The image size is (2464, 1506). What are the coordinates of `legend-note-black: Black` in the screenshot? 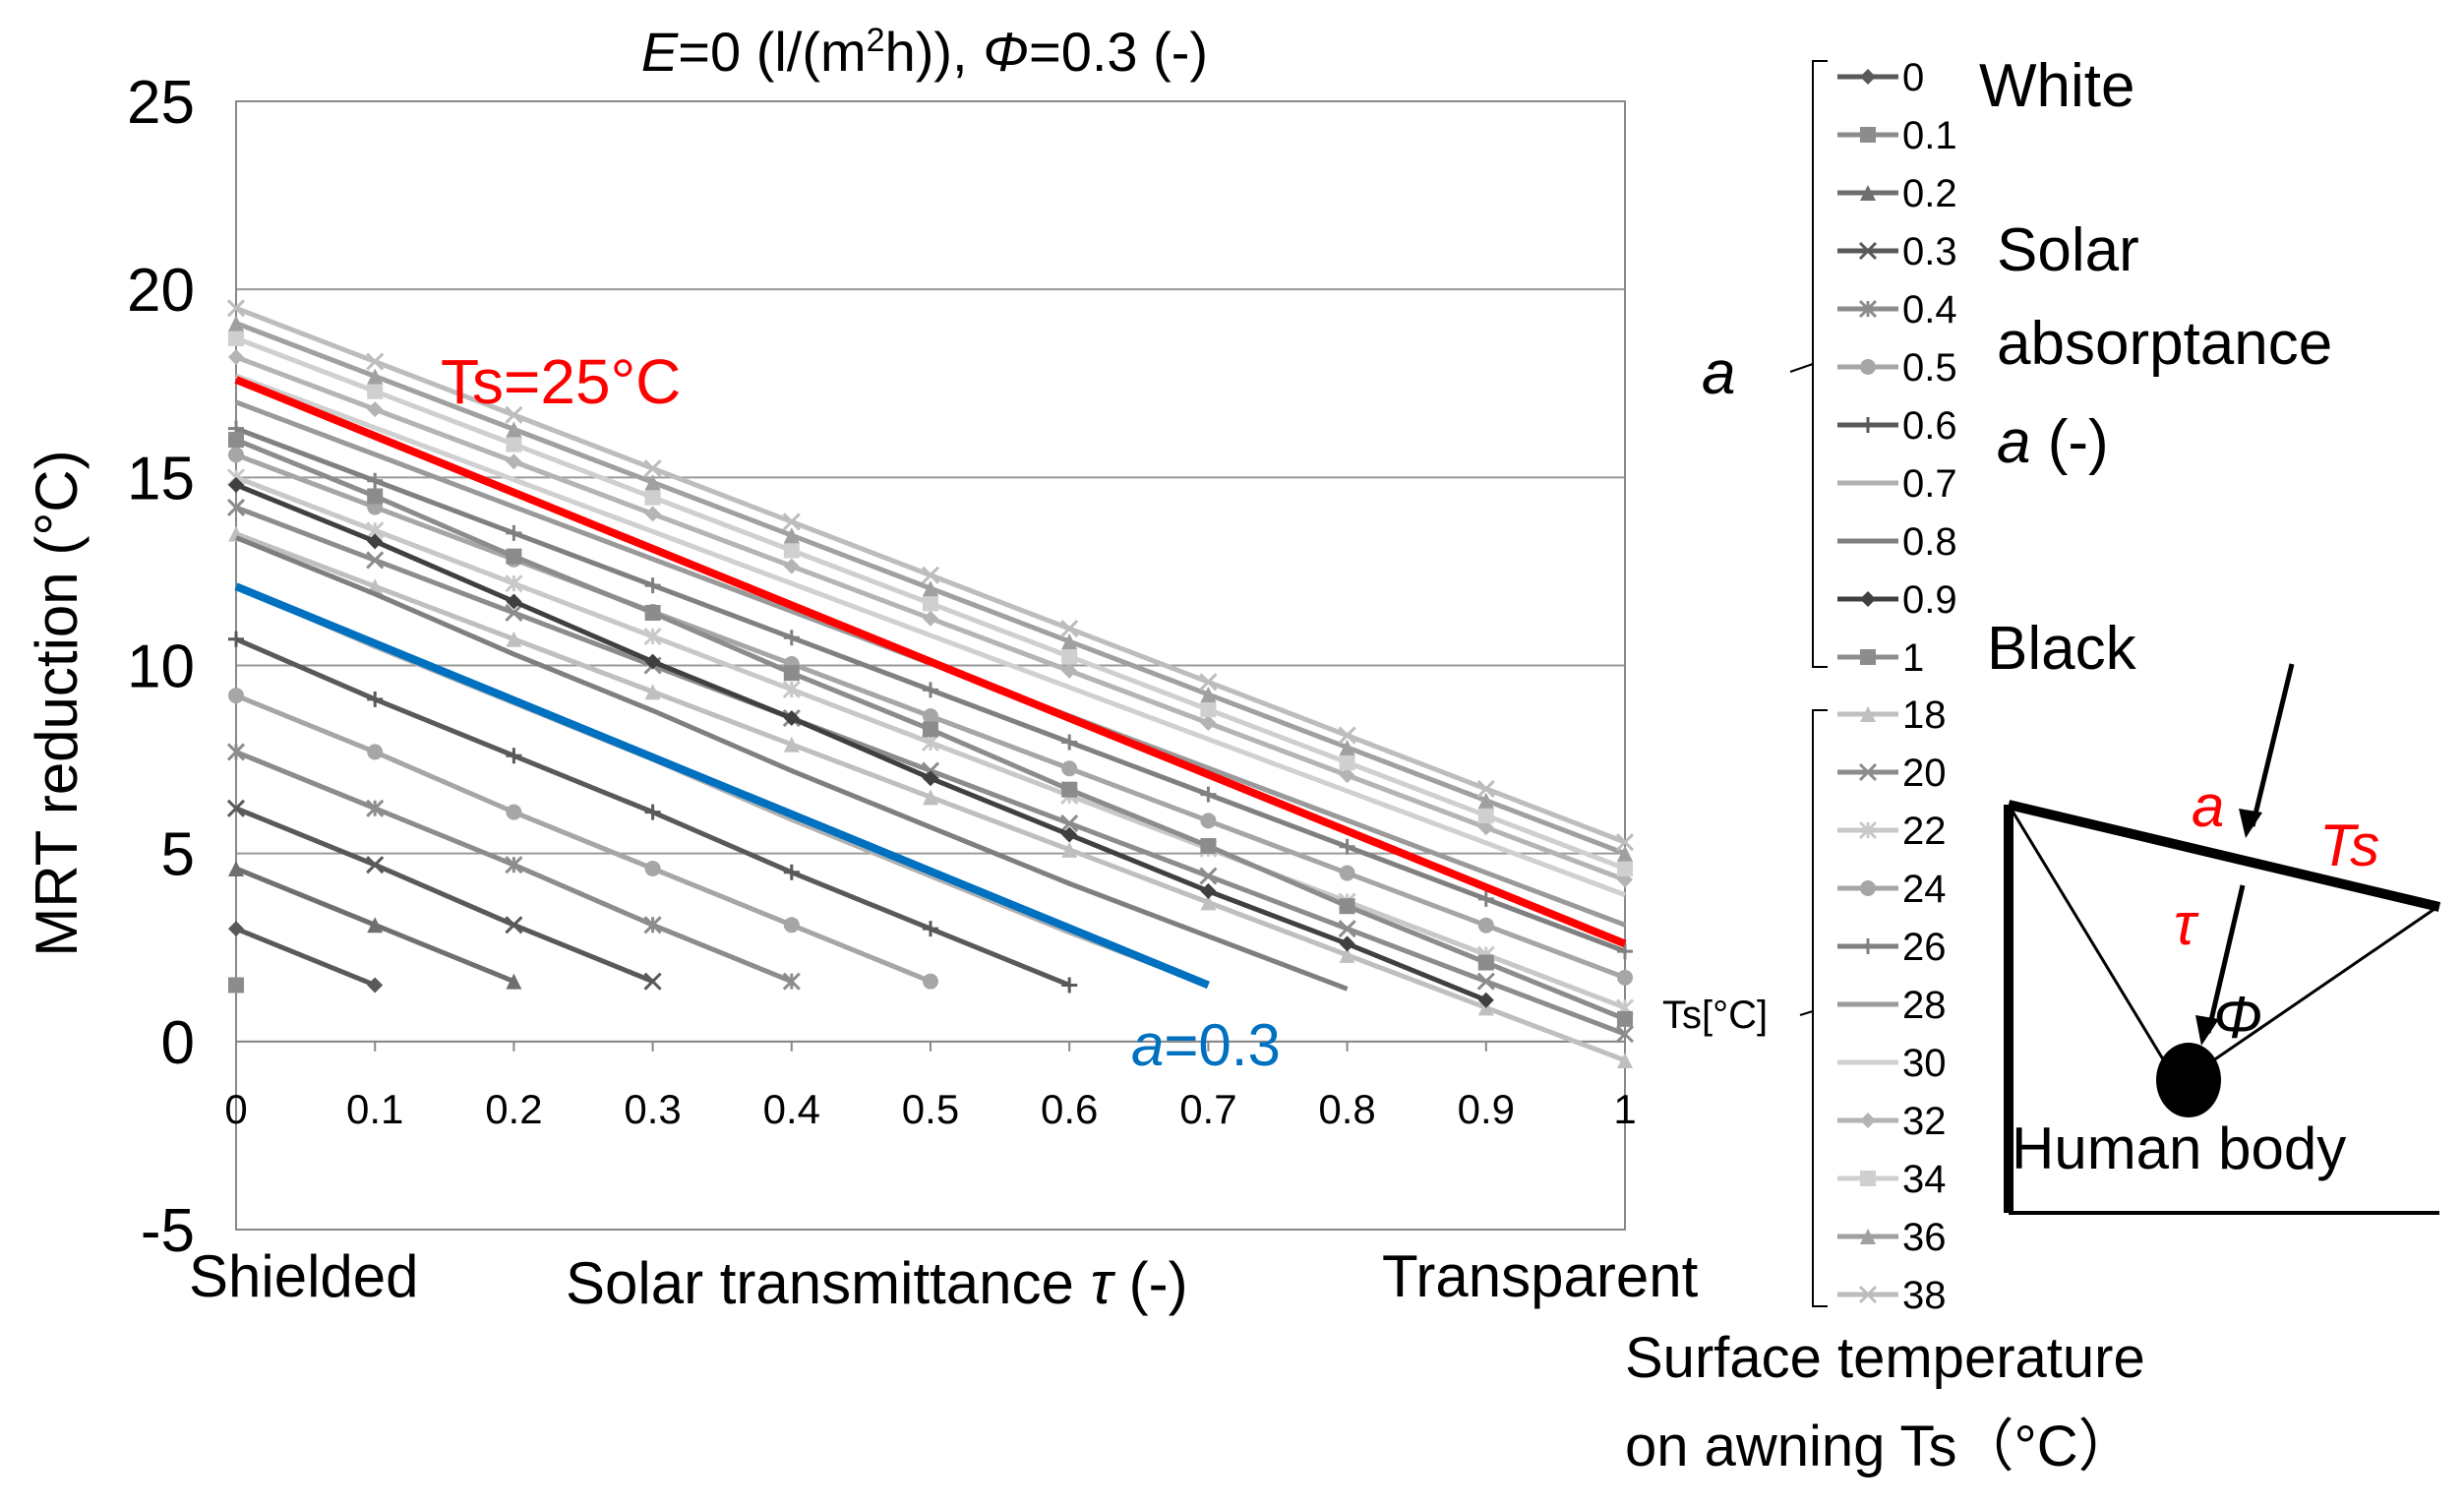 It's located at (2062, 649).